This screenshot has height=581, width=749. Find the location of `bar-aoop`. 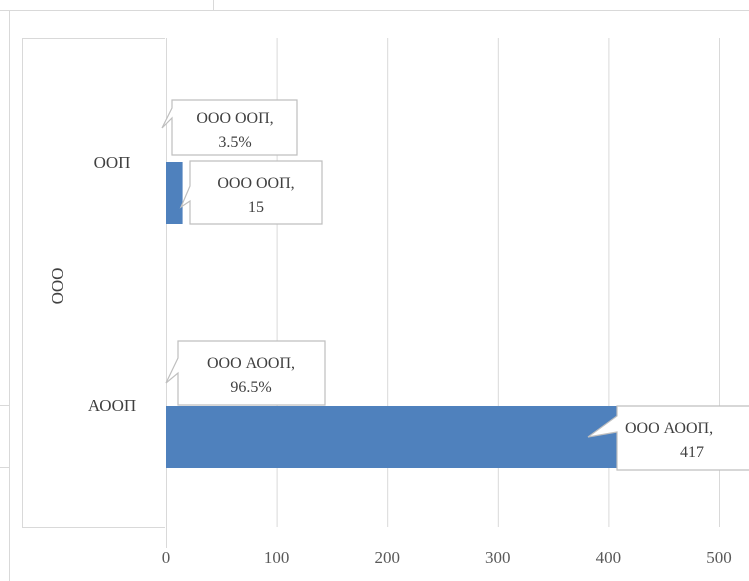

bar-aoop is located at coordinates (397, 437).